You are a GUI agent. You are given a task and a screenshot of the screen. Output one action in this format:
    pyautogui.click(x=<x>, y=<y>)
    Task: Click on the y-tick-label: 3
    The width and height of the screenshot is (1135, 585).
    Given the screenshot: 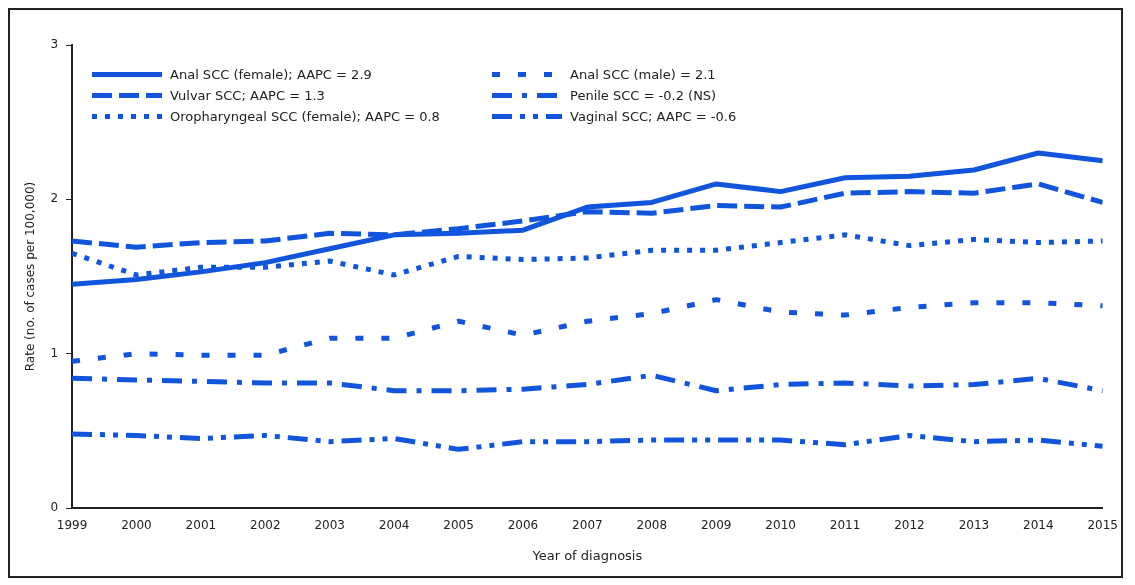 What is the action you would take?
    pyautogui.click(x=54, y=44)
    